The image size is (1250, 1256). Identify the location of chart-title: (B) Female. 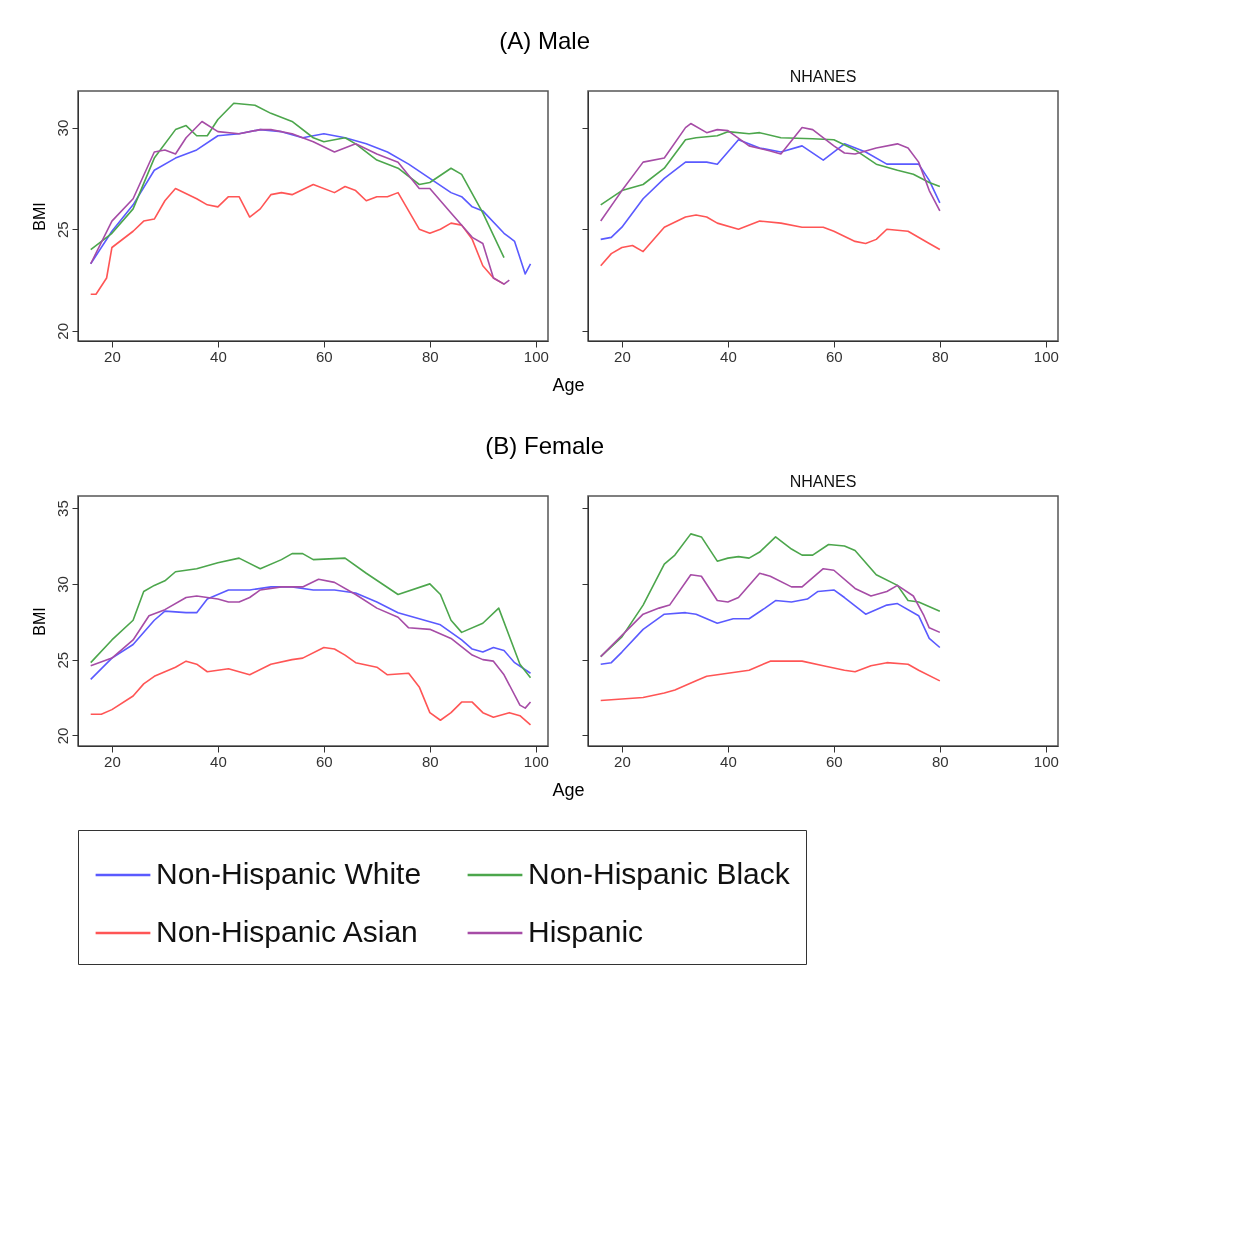
(545, 446).